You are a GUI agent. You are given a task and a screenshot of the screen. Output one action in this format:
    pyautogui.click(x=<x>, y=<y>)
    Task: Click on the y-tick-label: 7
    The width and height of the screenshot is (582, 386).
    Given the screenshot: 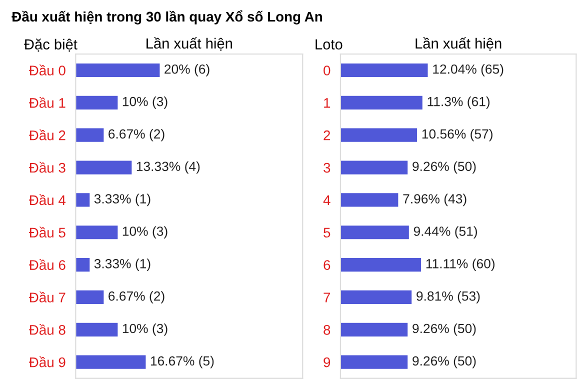 What is the action you would take?
    pyautogui.click(x=327, y=297)
    